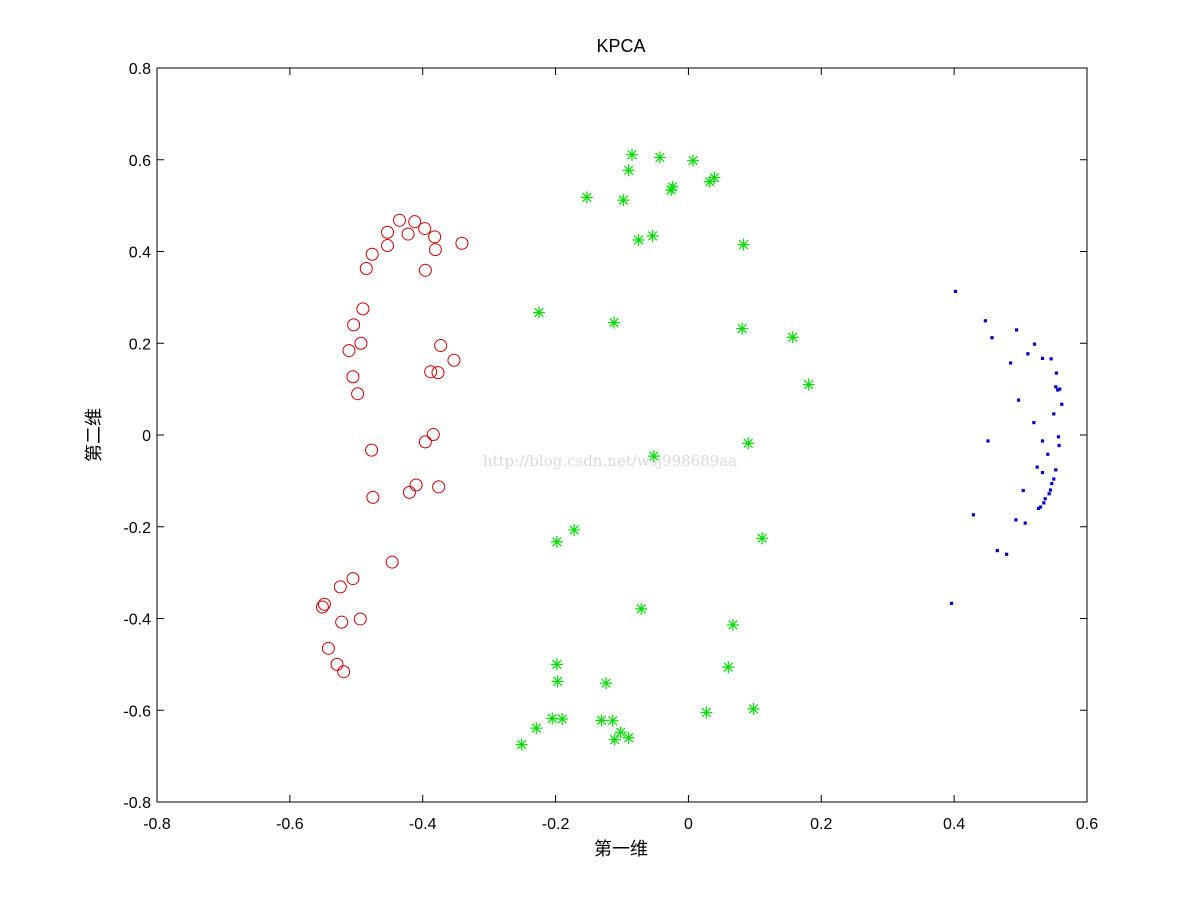 The height and width of the screenshot is (901, 1201). Describe the element at coordinates (392, 446) in the screenshot. I see `series-circle` at that location.